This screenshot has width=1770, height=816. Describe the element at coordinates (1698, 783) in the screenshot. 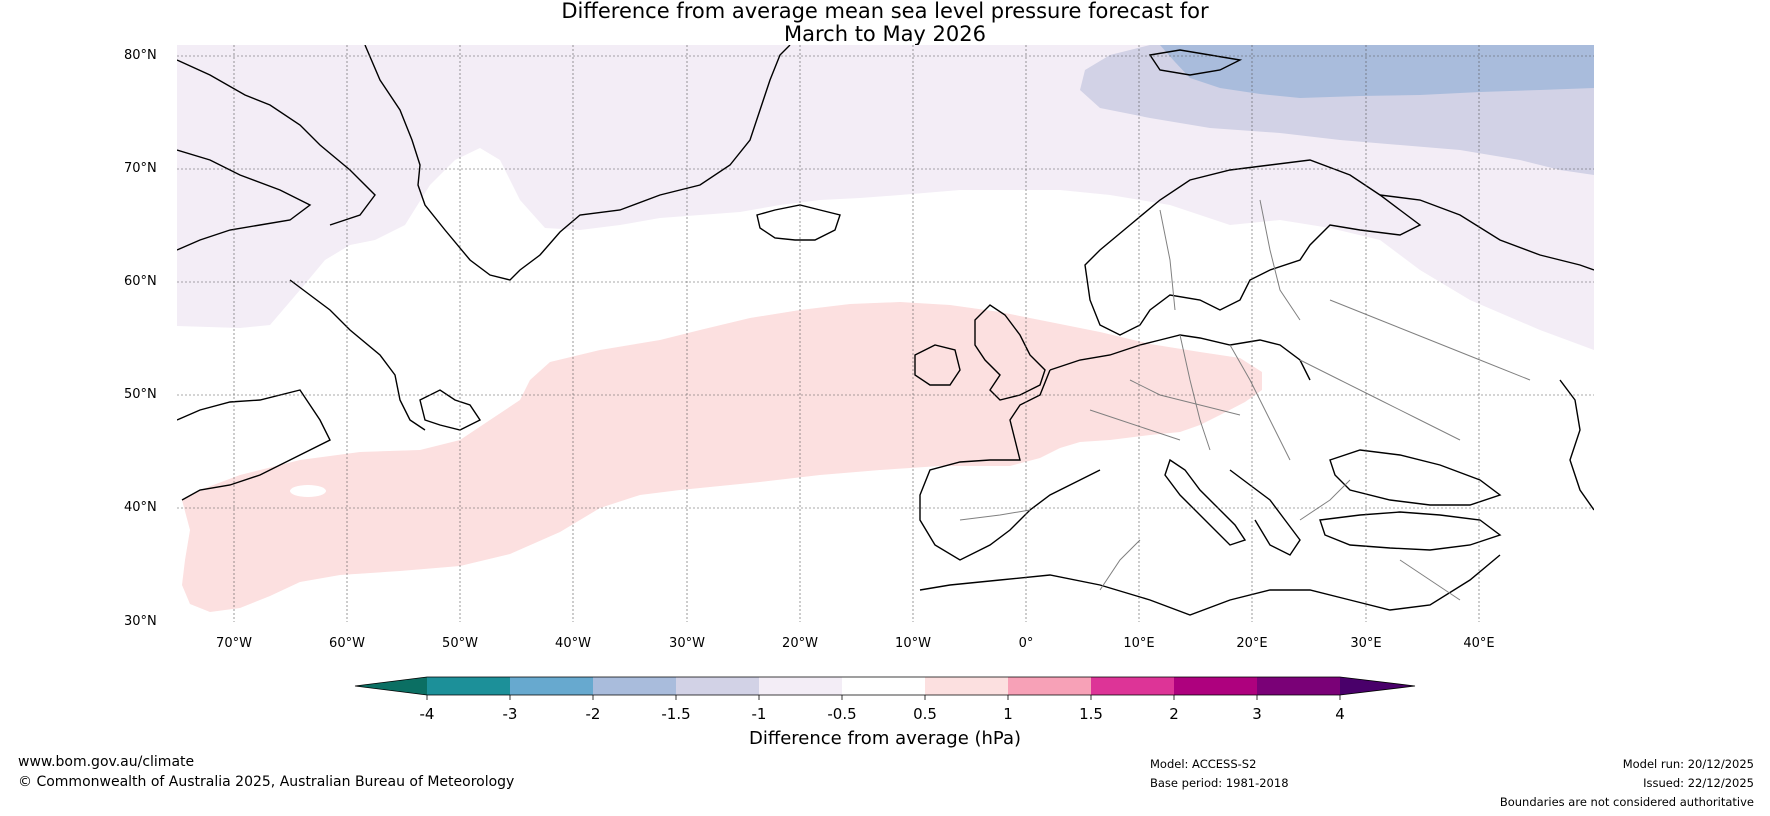

I see `issued-text: Issued: 22/12/2025` at that location.